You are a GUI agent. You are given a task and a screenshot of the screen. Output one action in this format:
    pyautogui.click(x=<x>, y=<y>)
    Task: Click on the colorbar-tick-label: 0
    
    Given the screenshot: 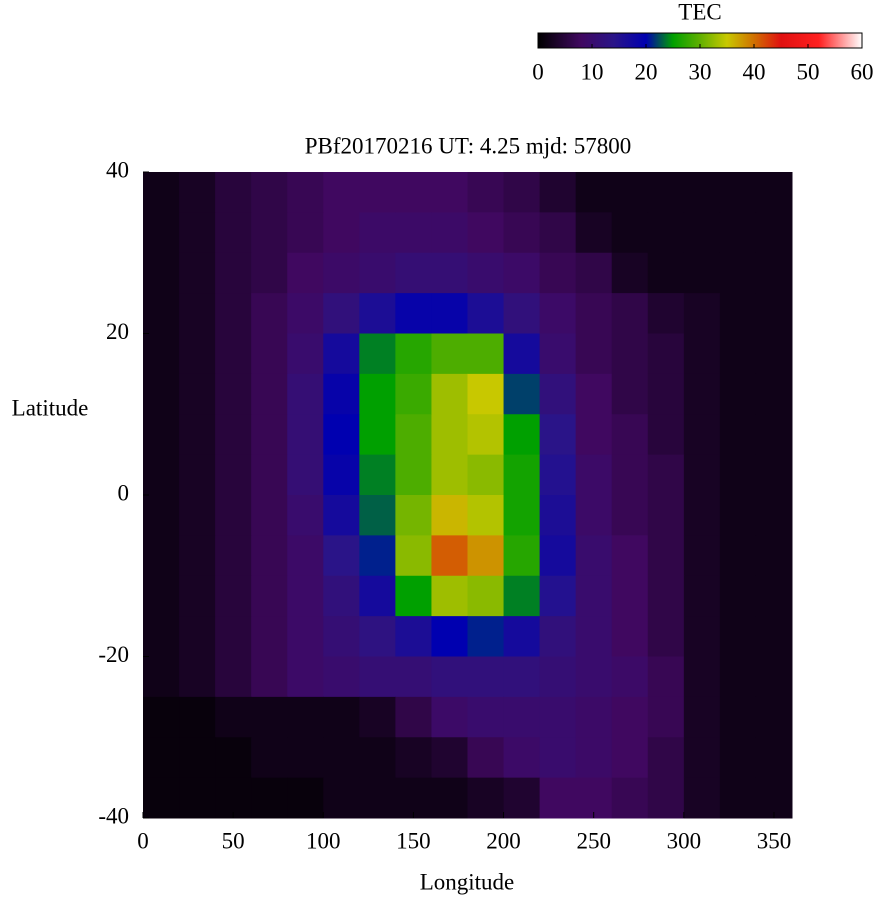 What is the action you would take?
    pyautogui.click(x=538, y=71)
    